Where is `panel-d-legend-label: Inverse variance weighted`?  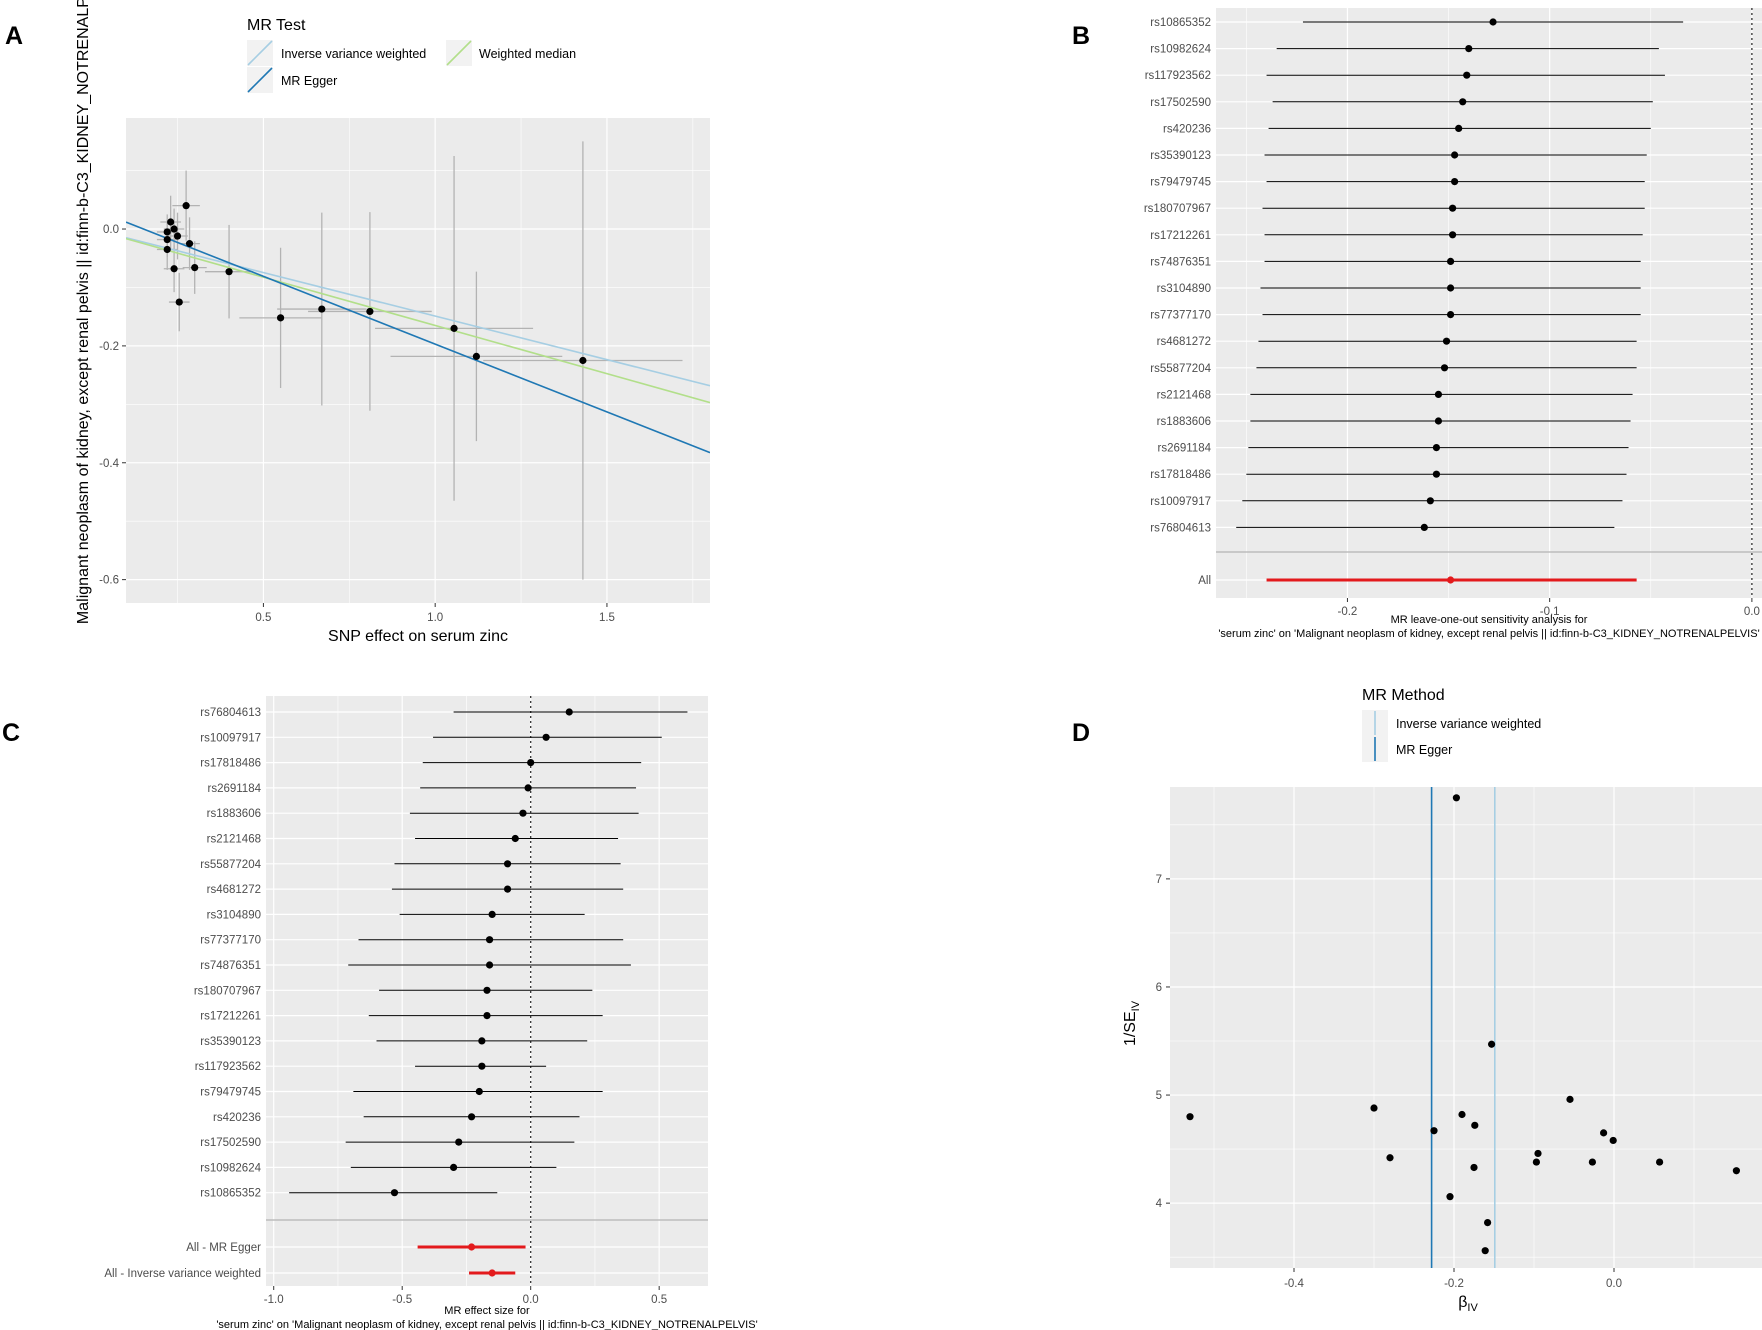
panel-d-legend-label: Inverse variance weighted is located at coordinates (1468, 724).